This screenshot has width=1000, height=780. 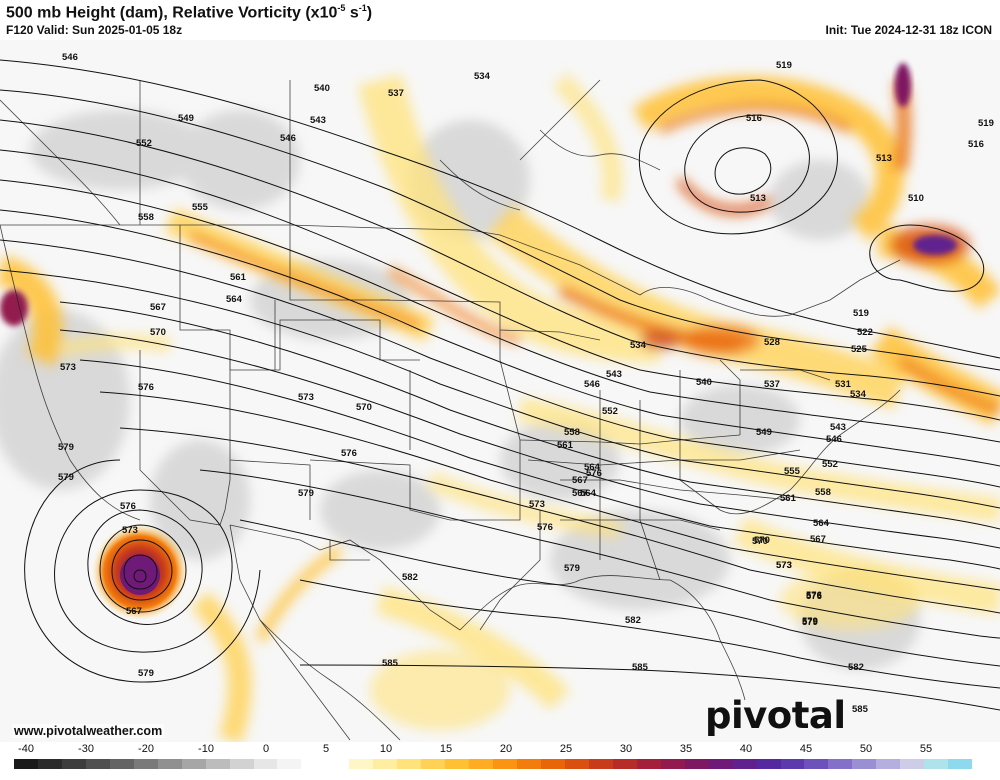 I want to click on colorbar-tick: 0, so click(x=266, y=749).